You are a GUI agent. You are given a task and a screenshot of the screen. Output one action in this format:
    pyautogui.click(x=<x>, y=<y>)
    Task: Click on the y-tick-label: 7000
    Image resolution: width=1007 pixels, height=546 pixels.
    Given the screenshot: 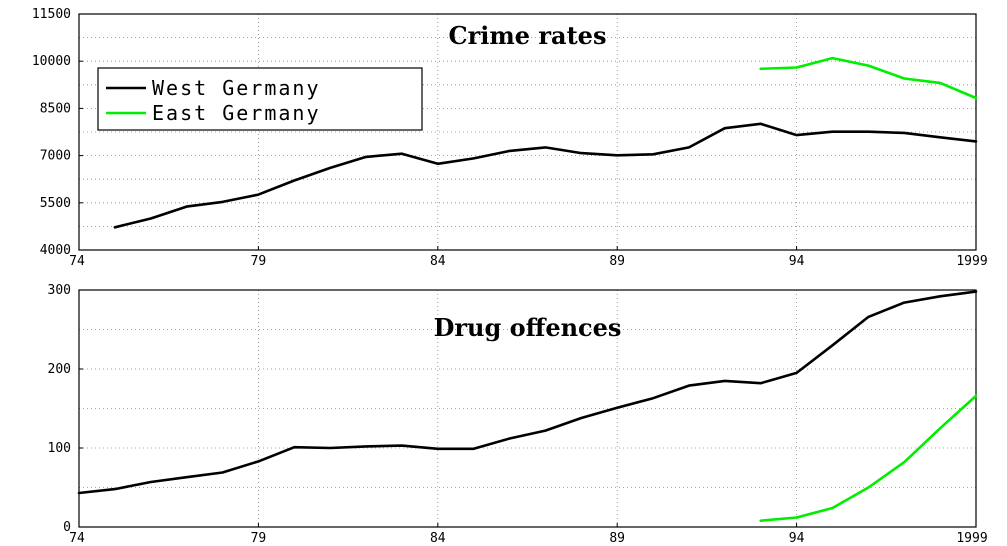 What is the action you would take?
    pyautogui.click(x=55, y=156)
    